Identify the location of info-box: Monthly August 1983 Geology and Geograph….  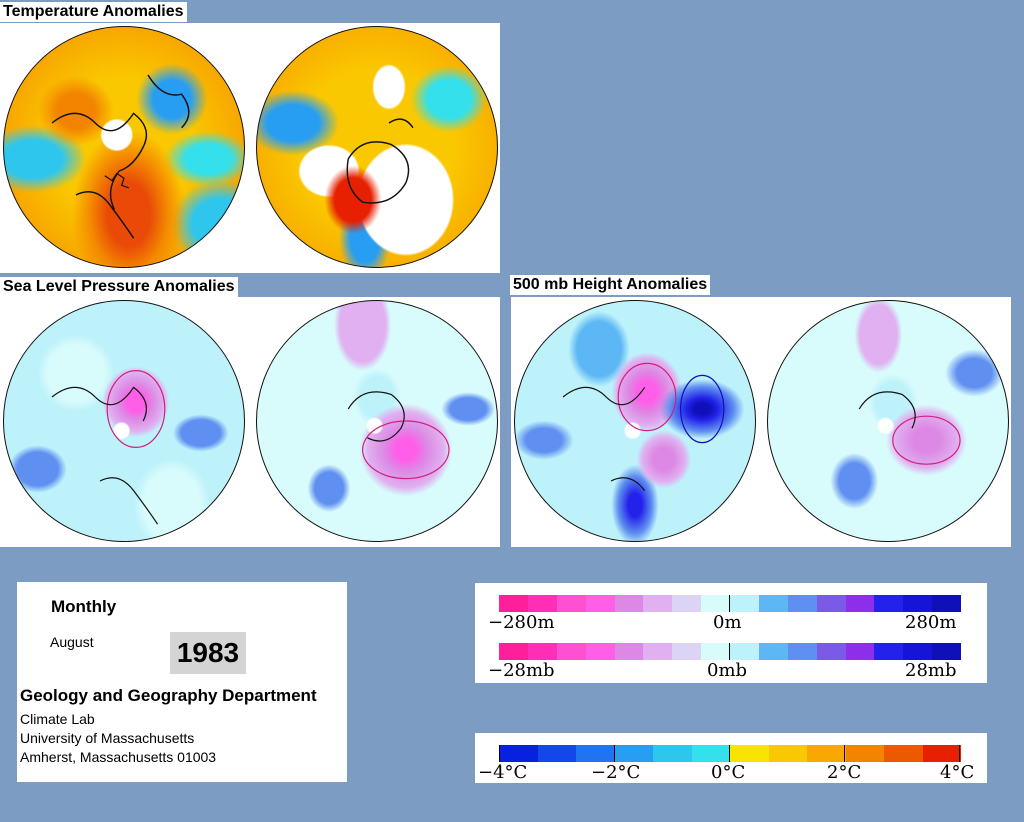
(182, 682).